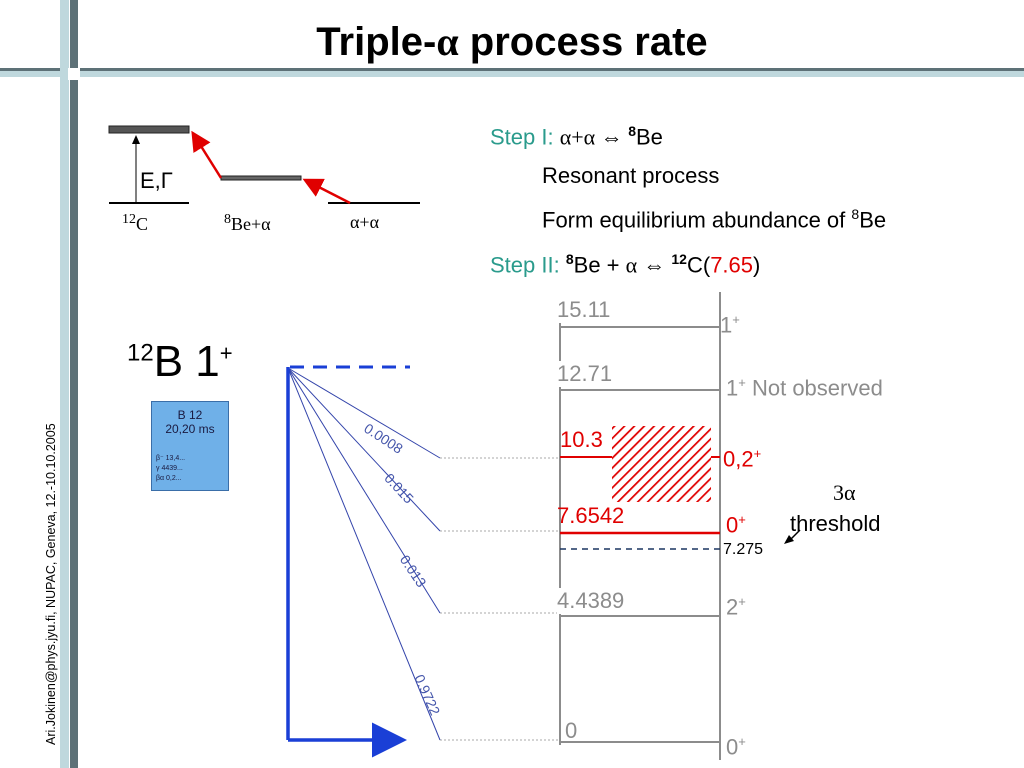 The width and height of the screenshot is (1024, 768). Describe the element at coordinates (591, 601) in the screenshot. I see `level-energy-4-4389: 4.4389` at that location.